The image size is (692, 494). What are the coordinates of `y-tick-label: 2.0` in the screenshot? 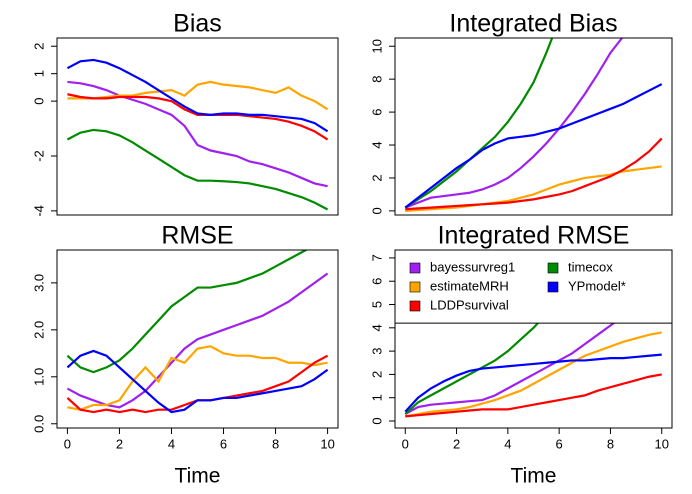 It's located at (38, 330).